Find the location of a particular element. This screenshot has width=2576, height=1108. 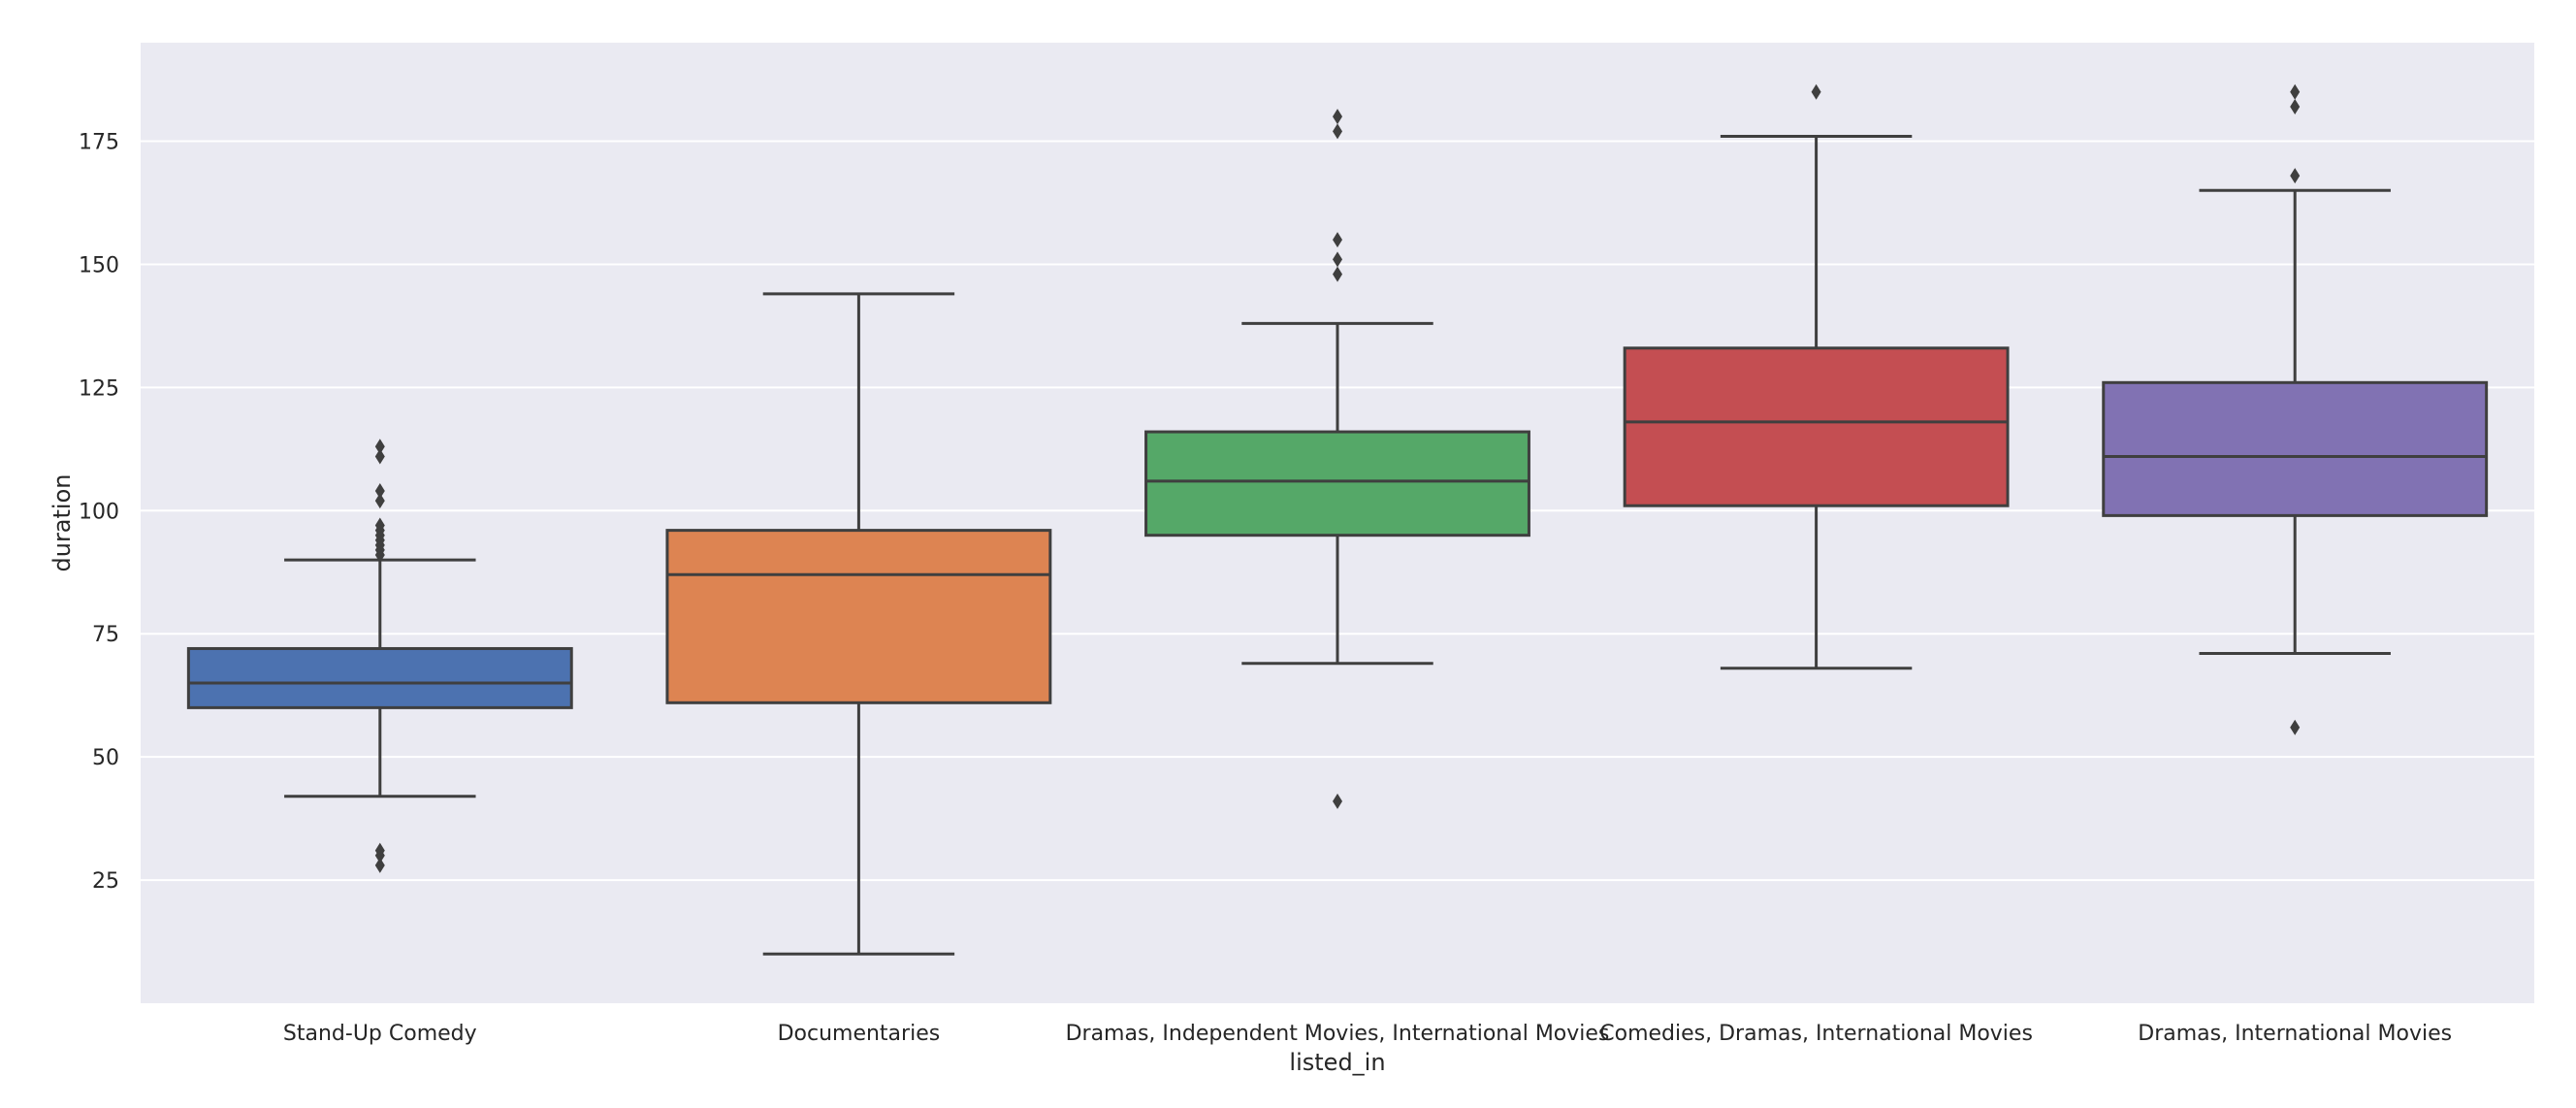

y-tick-label: 100 is located at coordinates (99, 512).